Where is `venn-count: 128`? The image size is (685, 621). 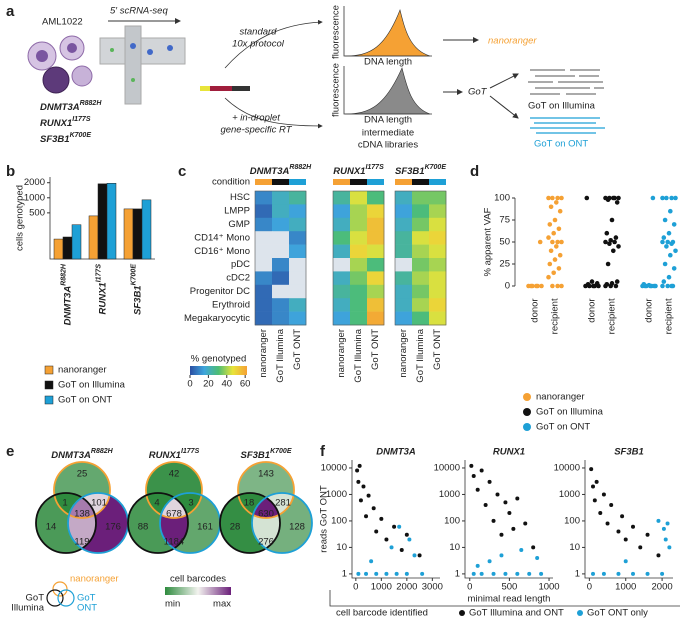 venn-count: 128 is located at coordinates (297, 527).